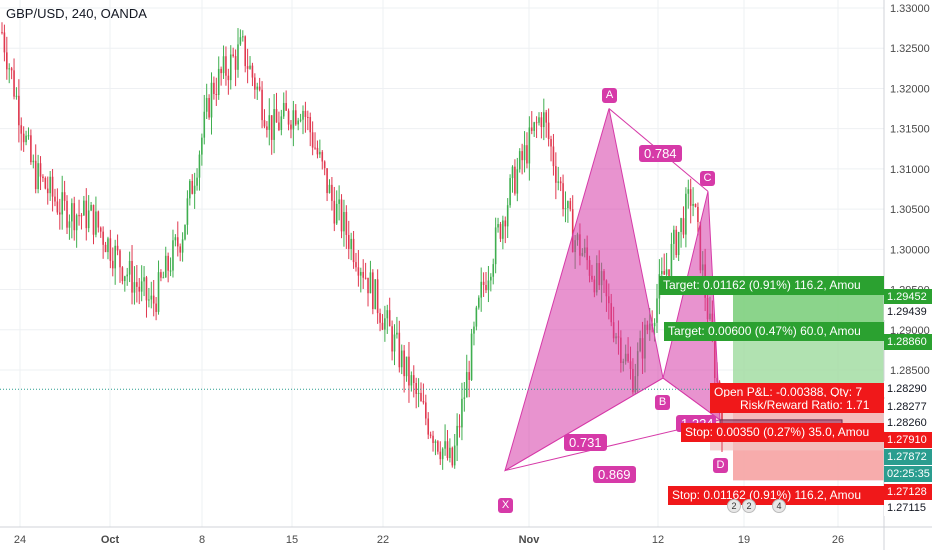 This screenshot has width=932, height=550. What do you see at coordinates (782, 432) in the screenshot?
I see `stop-label-1: Stop: 0.00350 (0.27%) 35.0, Amou` at bounding box center [782, 432].